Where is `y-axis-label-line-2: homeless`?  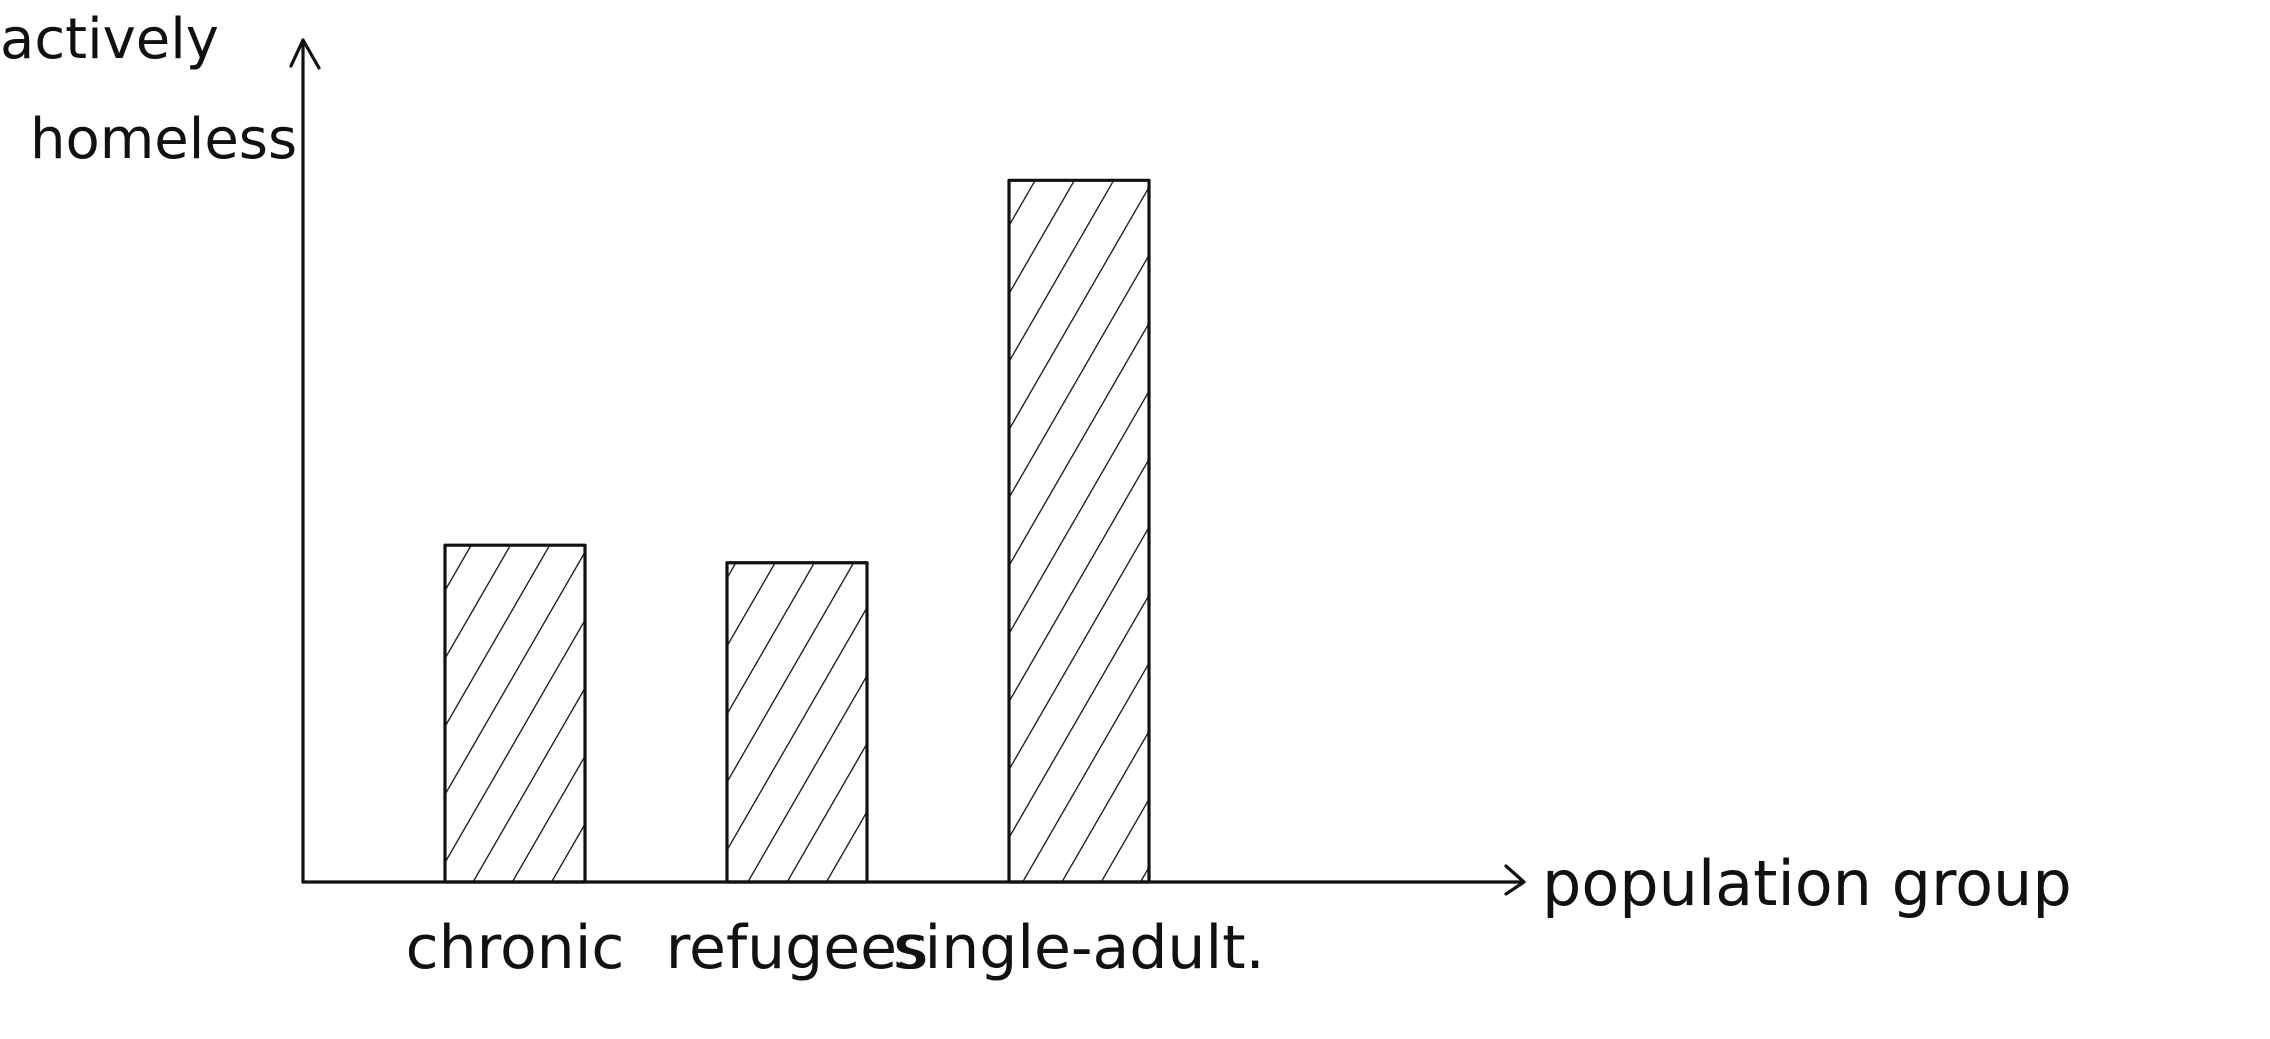 y-axis-label-line-2: homeless is located at coordinates (163, 139).